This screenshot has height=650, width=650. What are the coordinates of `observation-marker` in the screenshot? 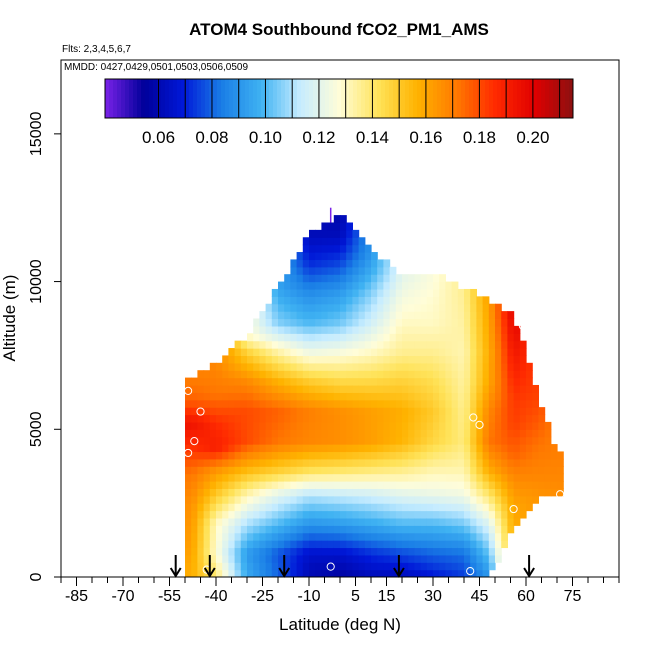 It's located at (560, 494).